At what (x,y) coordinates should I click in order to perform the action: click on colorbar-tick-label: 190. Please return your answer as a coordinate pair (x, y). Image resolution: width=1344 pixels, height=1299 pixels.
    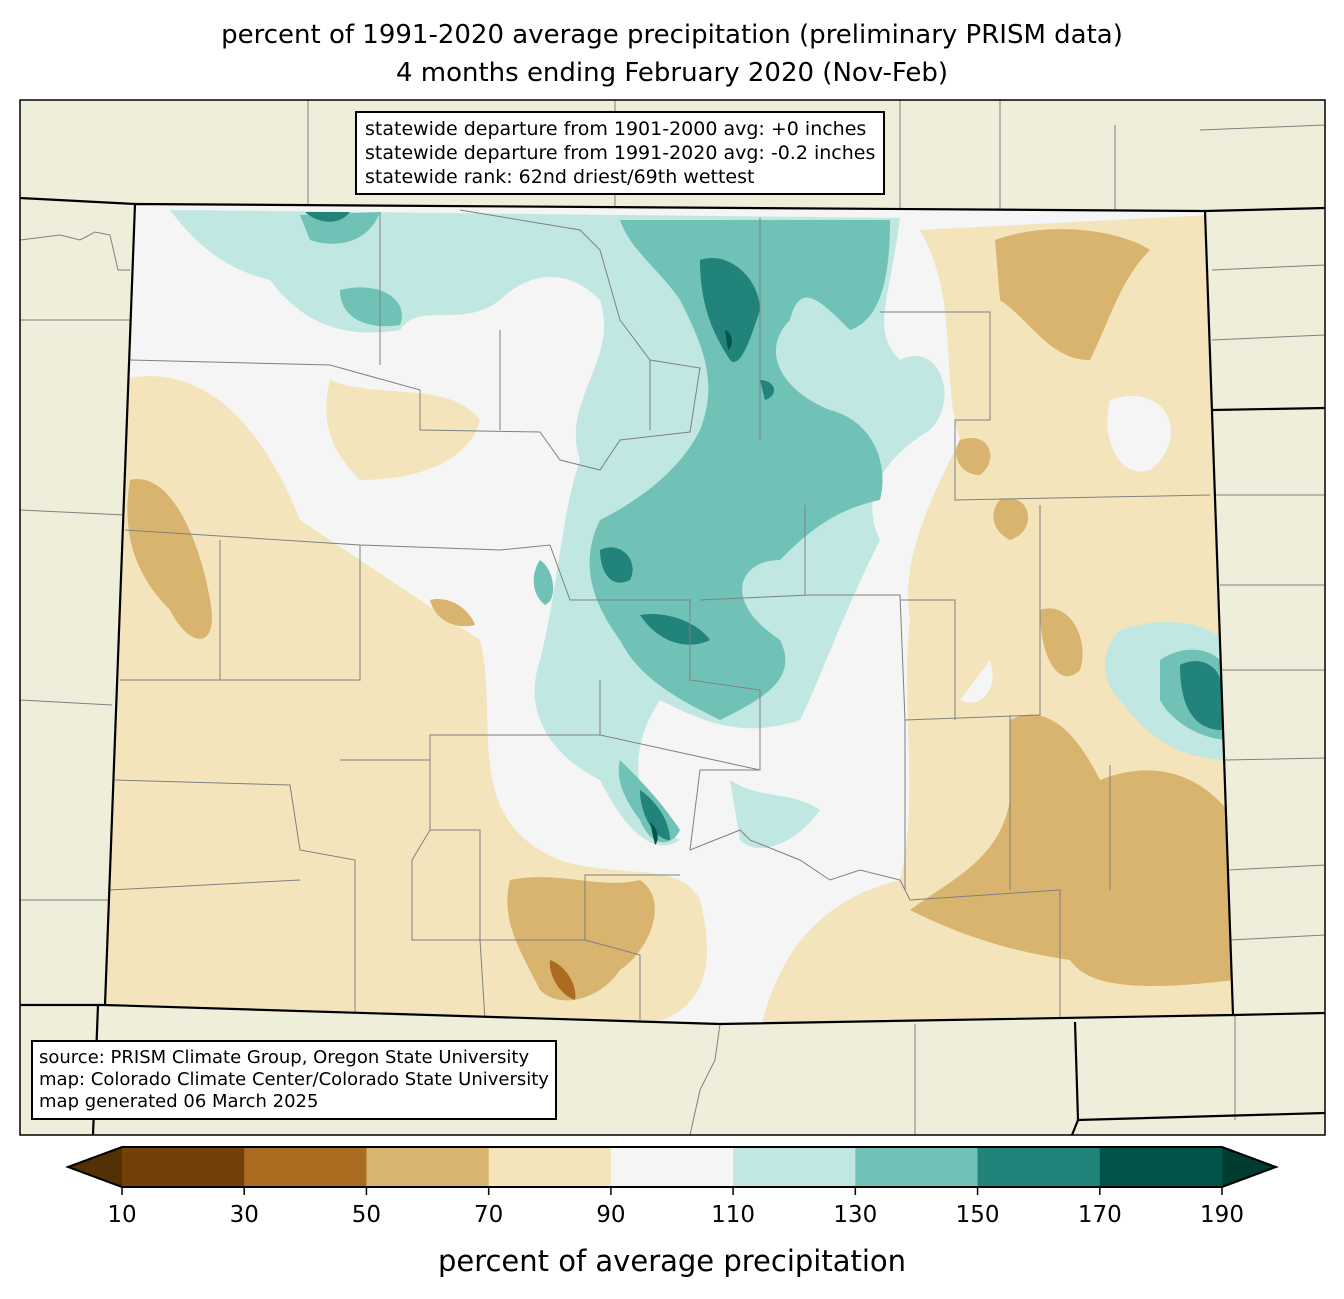
    Looking at the image, I should click on (1222, 1215).